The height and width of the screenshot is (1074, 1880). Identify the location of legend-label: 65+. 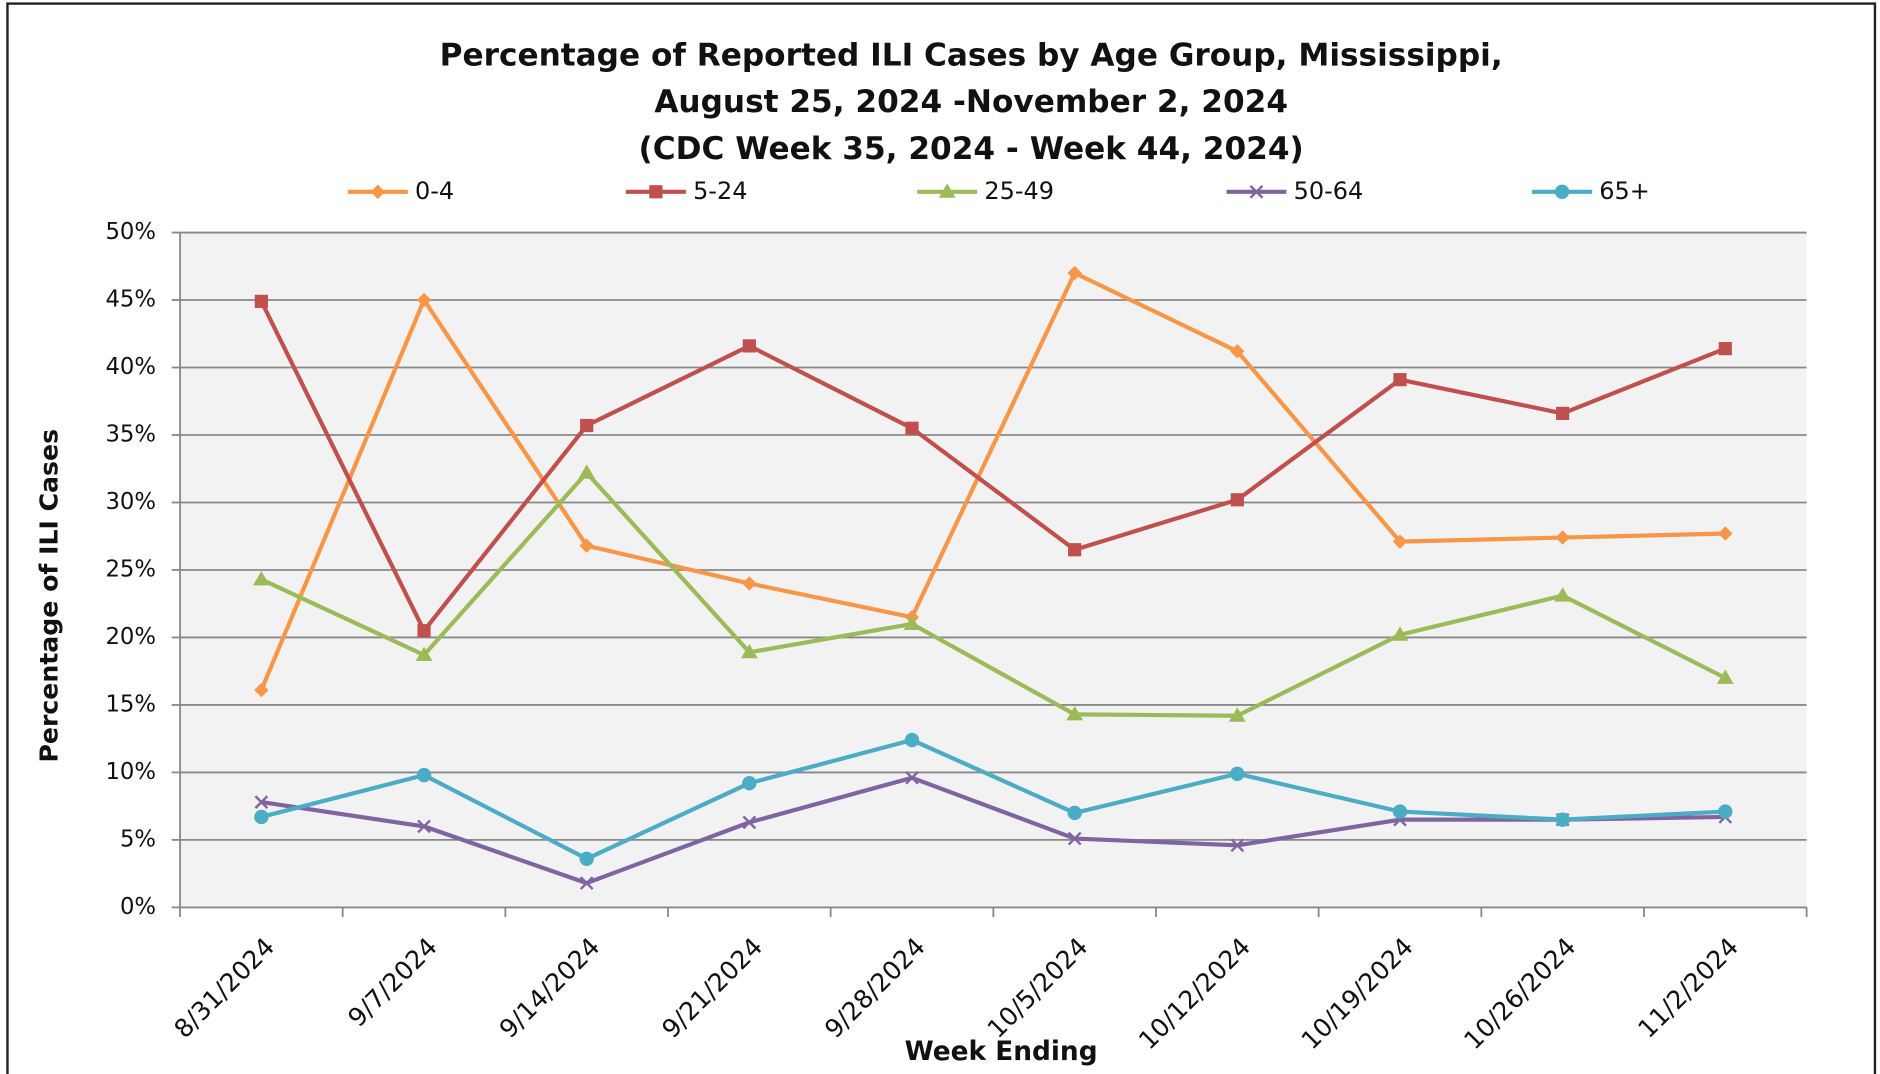
(1624, 191).